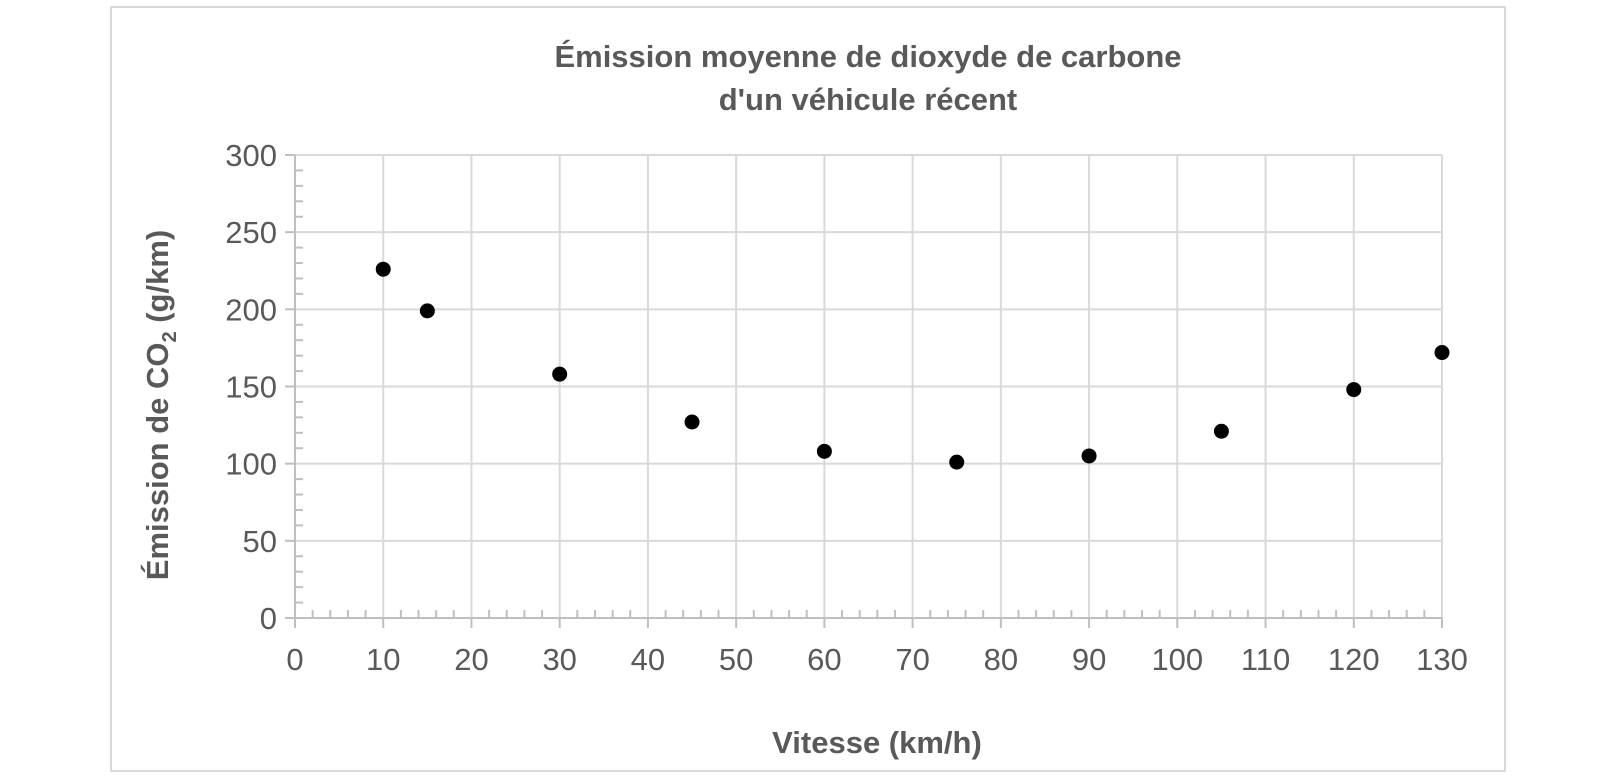  I want to click on x-tick-label: 130, so click(1442, 659).